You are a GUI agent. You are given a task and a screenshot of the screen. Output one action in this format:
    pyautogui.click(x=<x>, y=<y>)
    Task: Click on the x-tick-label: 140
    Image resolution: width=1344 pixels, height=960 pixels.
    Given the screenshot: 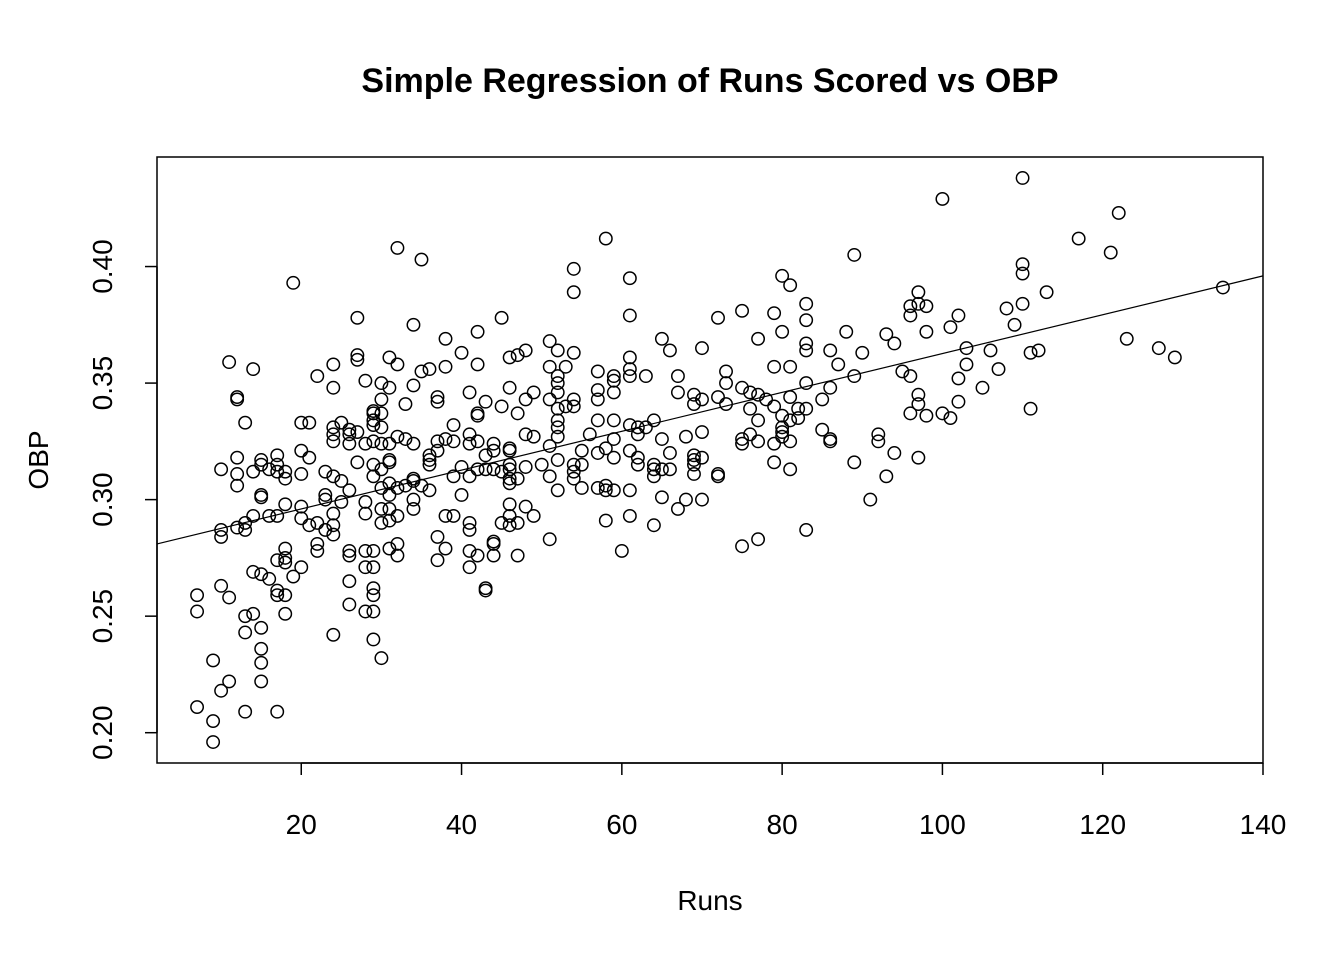 What is the action you would take?
    pyautogui.click(x=1263, y=824)
    